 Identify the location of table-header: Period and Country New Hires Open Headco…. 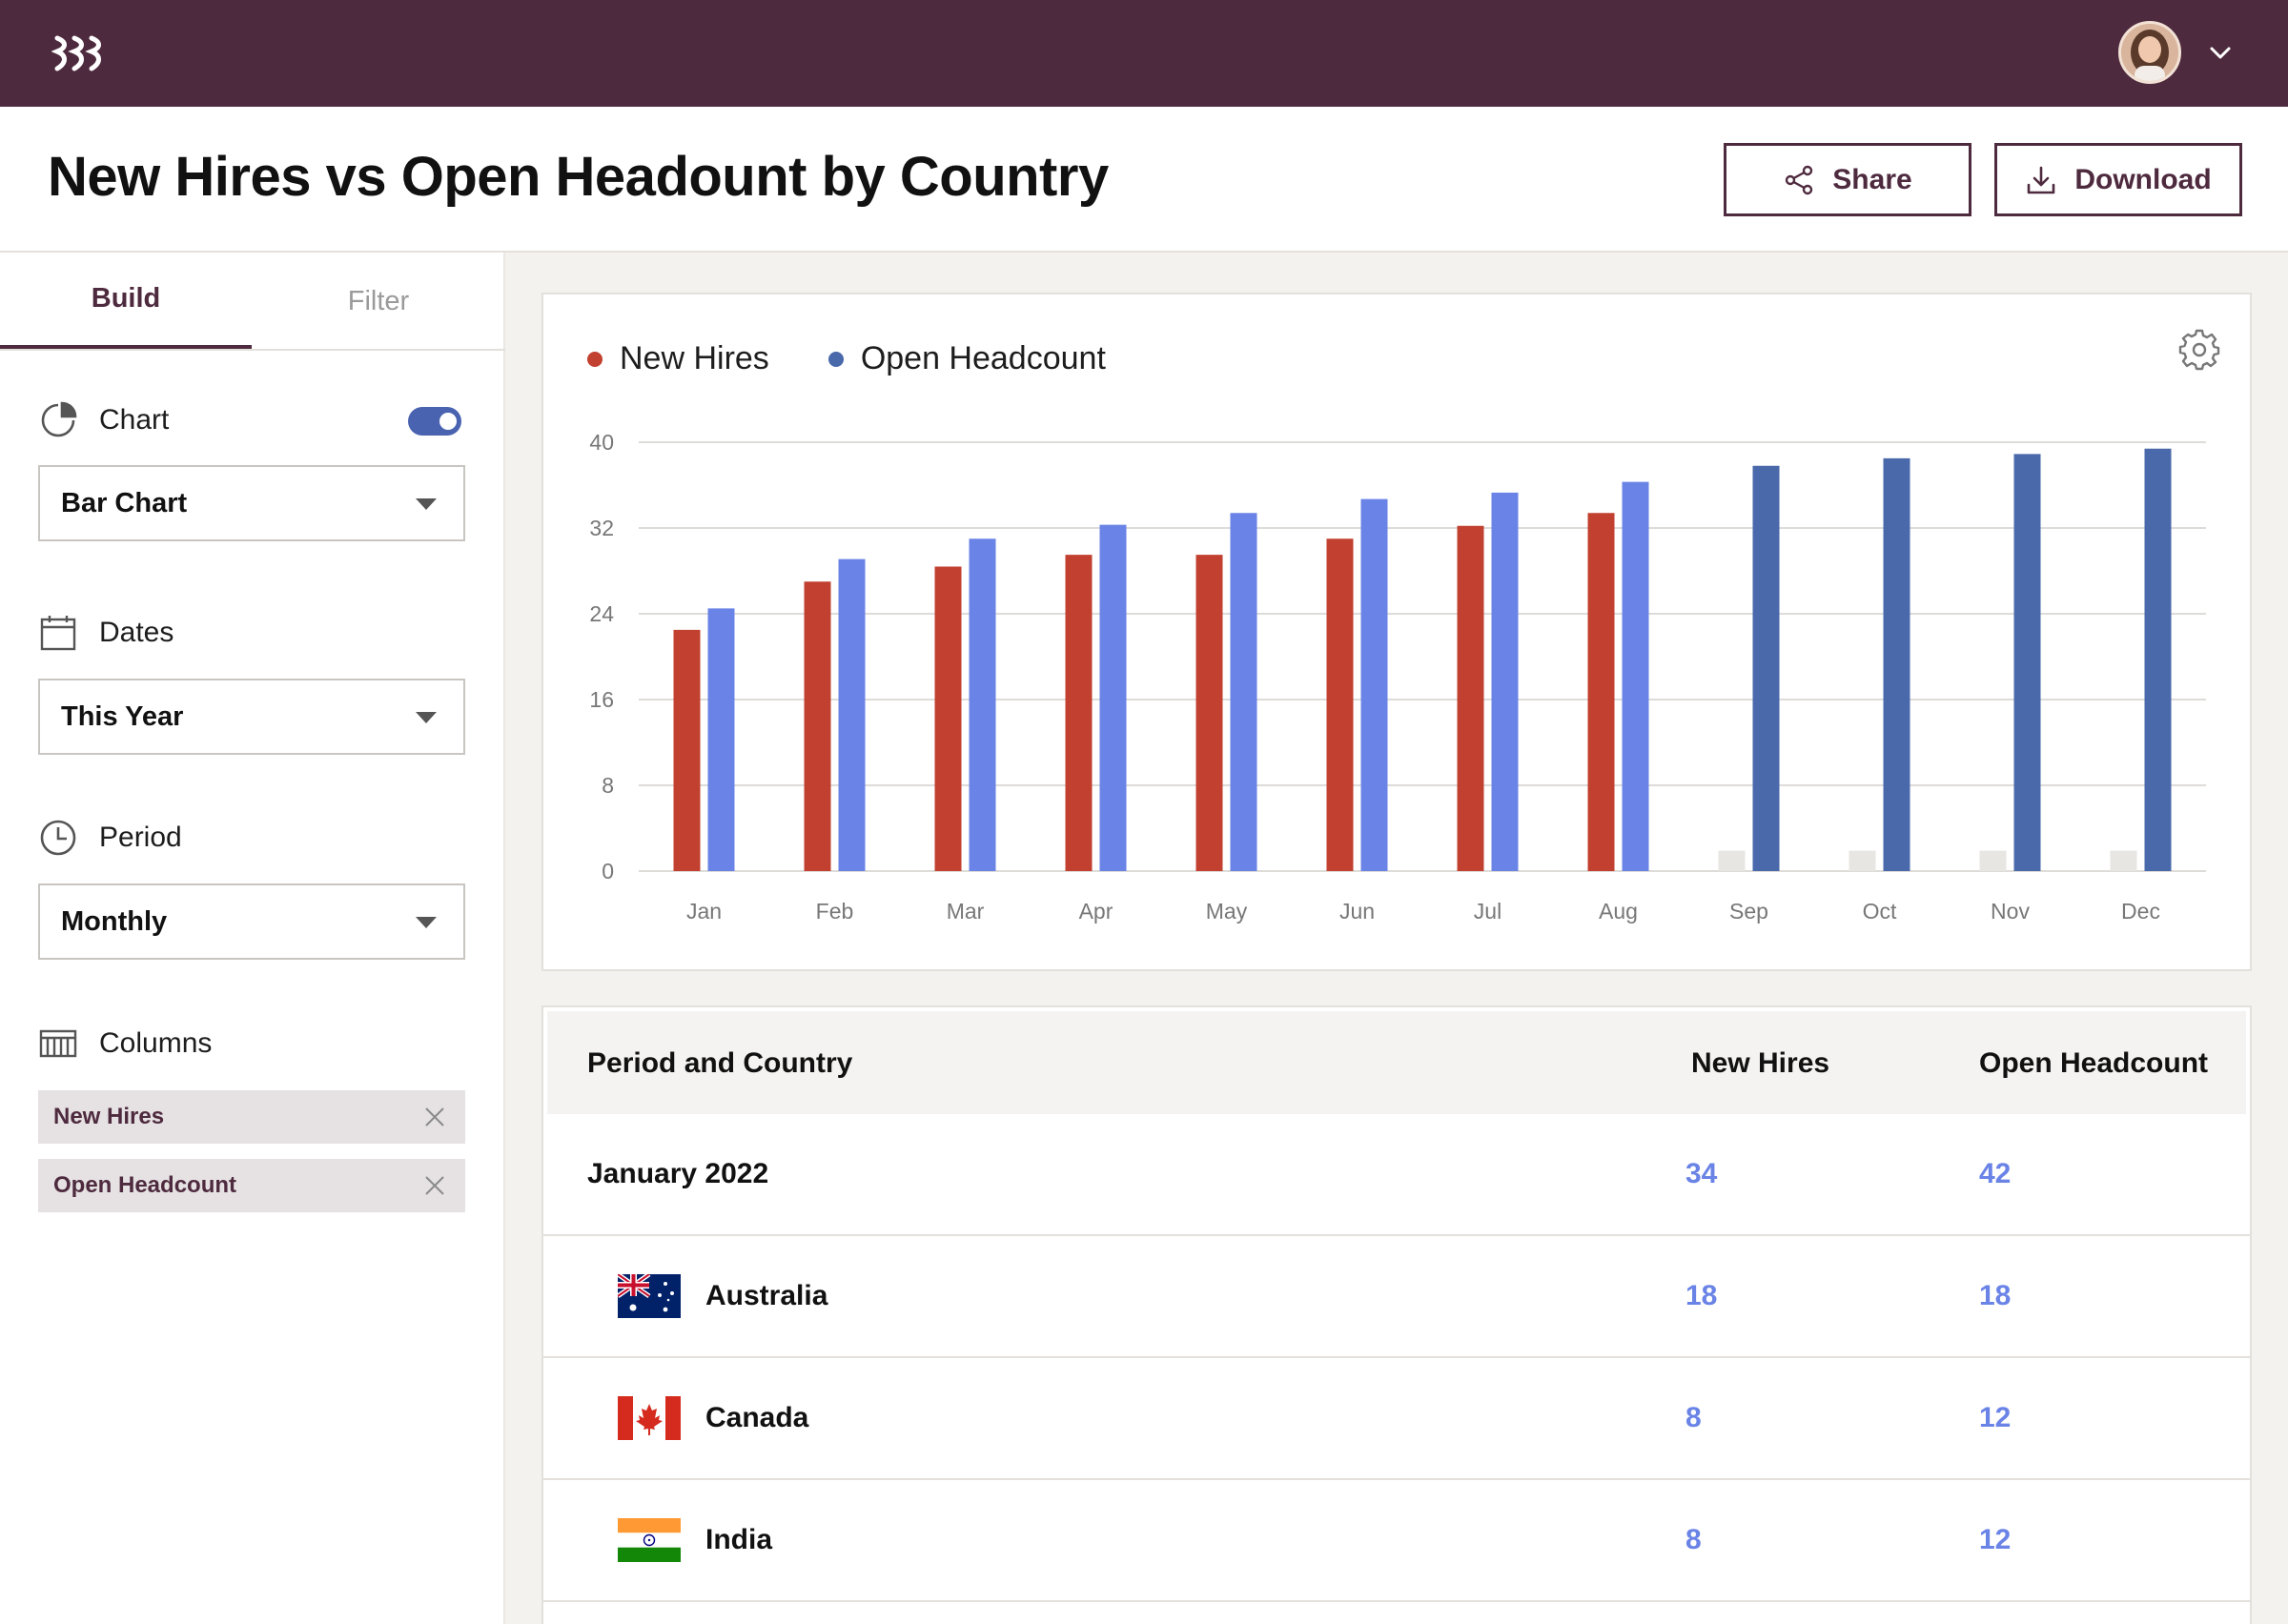
(1397, 1062).